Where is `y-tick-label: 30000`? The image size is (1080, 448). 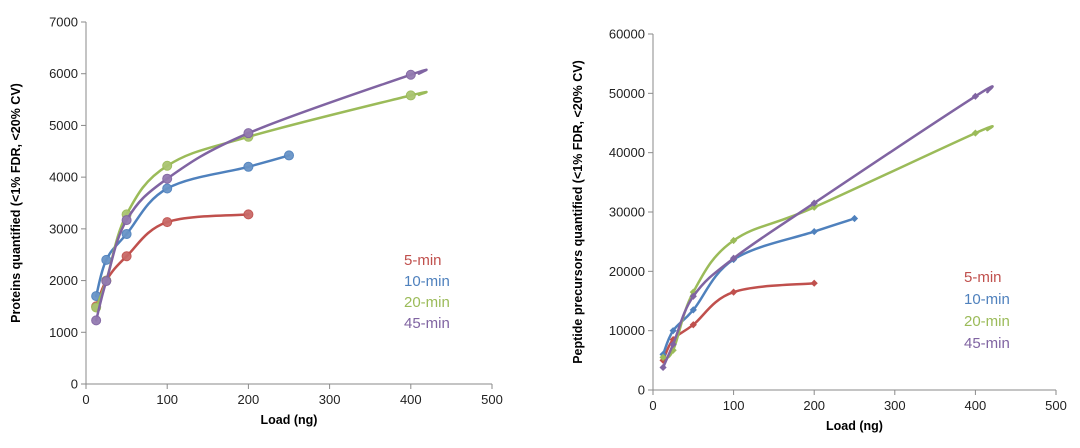 y-tick-label: 30000 is located at coordinates (627, 212).